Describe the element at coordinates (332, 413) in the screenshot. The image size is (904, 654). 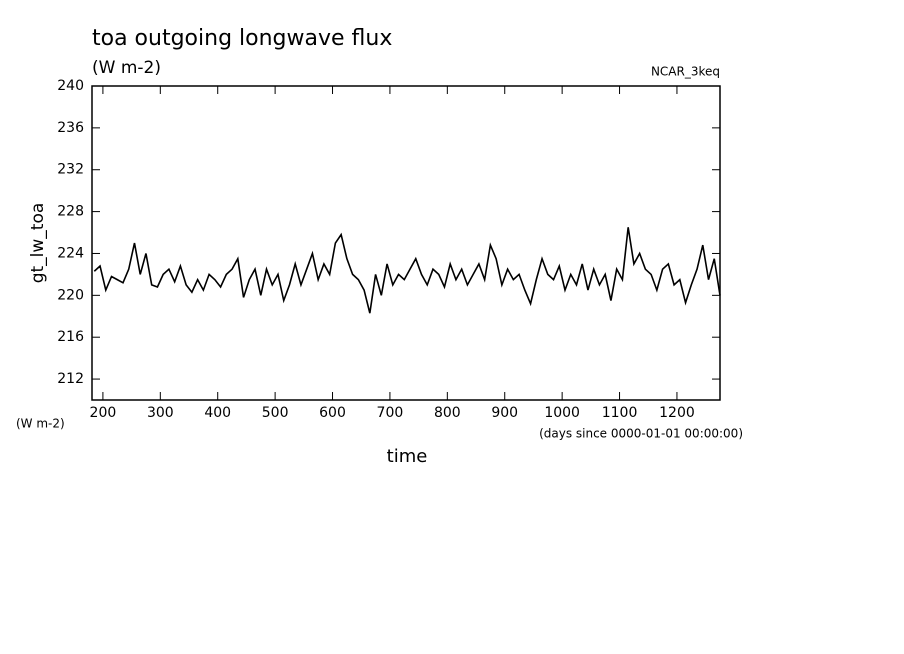
I see `x-tick-label: 600` at that location.